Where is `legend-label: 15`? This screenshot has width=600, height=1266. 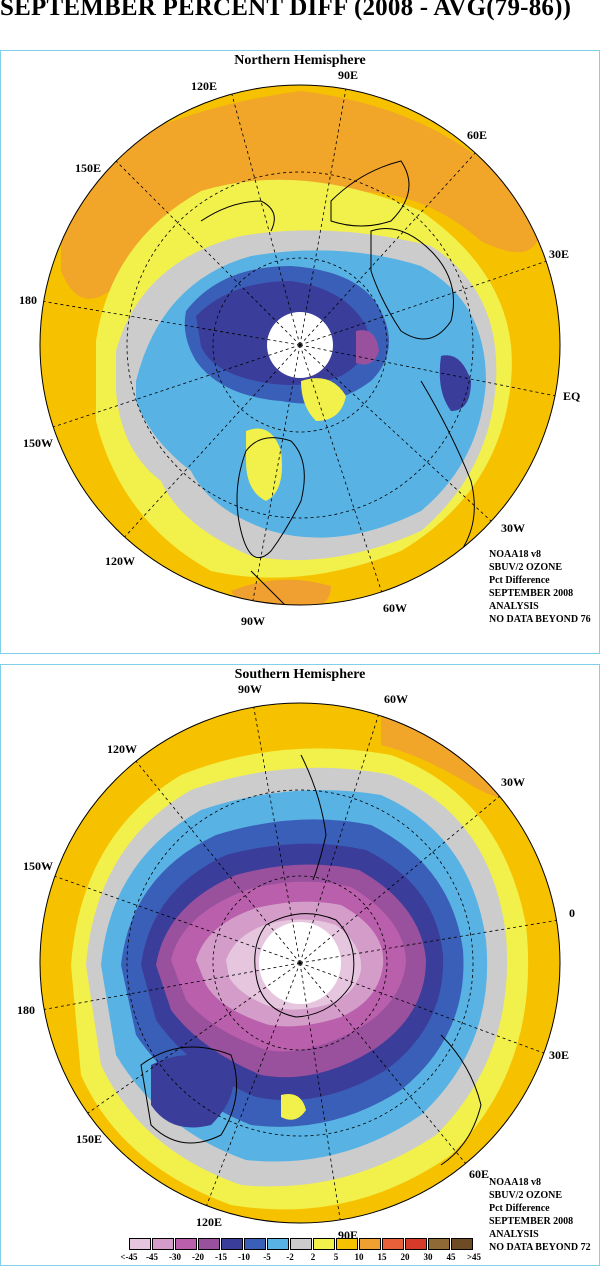 legend-label: 15 is located at coordinates (382, 1257).